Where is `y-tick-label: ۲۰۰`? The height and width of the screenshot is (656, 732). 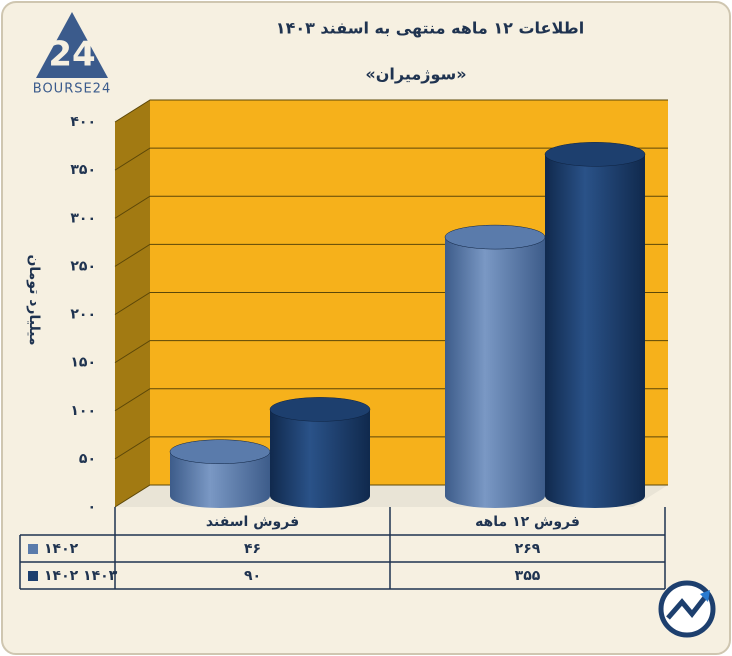
y-tick-label: ۲۰۰ is located at coordinates (83, 315).